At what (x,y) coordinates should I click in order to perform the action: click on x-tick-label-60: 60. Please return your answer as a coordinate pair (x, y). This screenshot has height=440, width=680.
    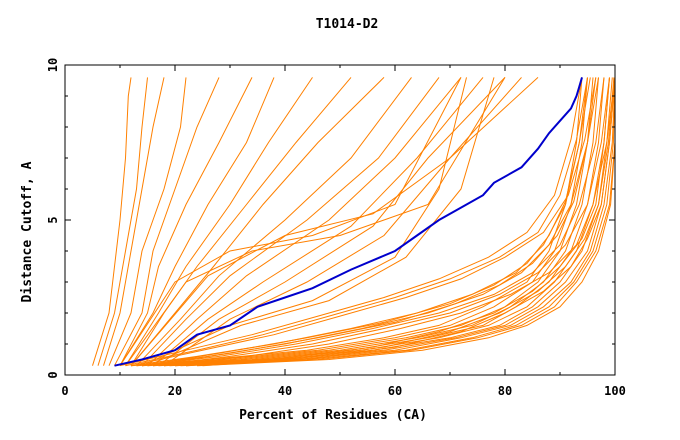
    Looking at the image, I should click on (395, 391).